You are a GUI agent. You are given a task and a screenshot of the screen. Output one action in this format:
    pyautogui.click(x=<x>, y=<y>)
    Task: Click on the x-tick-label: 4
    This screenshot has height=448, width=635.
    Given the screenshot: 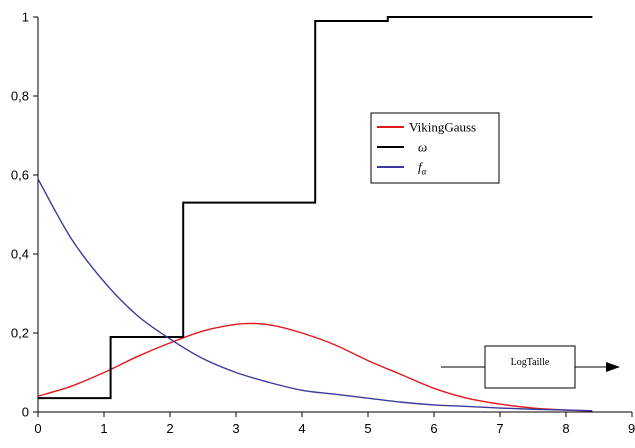 What is the action you would take?
    pyautogui.click(x=301, y=428)
    